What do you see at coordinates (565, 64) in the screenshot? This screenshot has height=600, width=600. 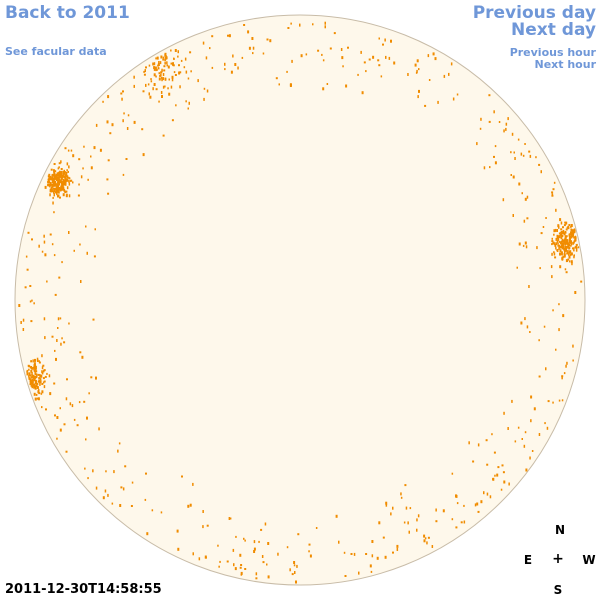 I see `next-hour-link: Next hour` at bounding box center [565, 64].